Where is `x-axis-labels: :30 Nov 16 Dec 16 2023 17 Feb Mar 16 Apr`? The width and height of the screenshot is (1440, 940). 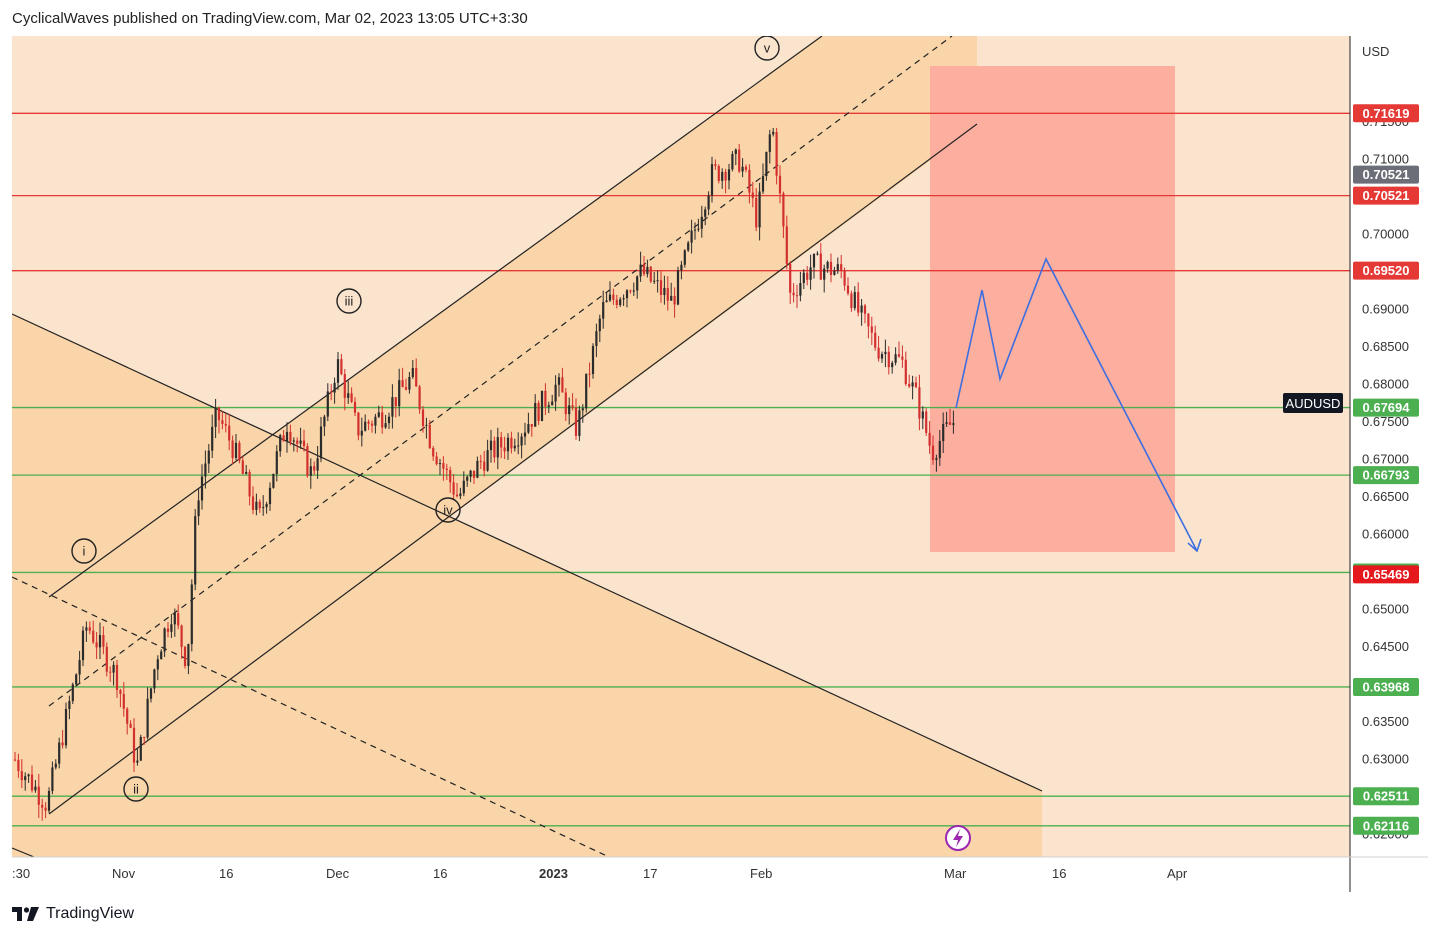 x-axis-labels: :30 Nov 16 Dec 16 2023 17 Feb Mar 16 Apr is located at coordinates (600, 873).